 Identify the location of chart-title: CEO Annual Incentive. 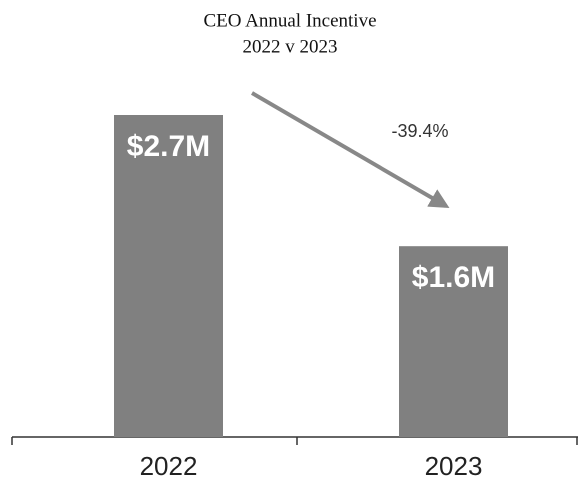
(289, 20).